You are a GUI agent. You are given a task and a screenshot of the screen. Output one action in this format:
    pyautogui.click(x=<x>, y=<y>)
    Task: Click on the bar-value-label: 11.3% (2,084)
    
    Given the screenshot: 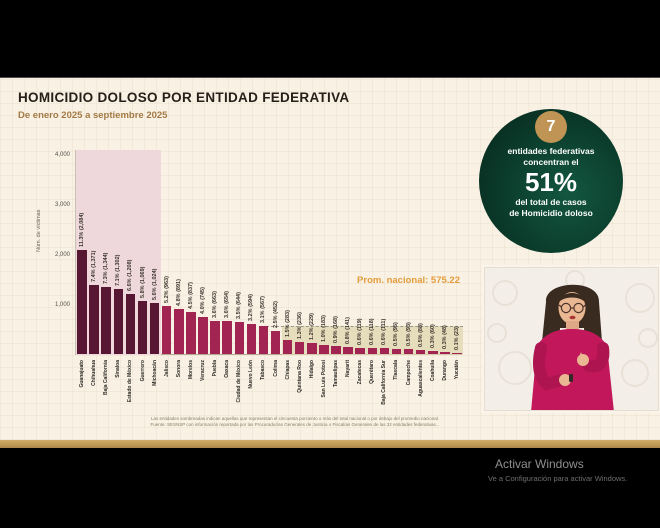 What is the action you would take?
    pyautogui.click(x=82, y=229)
    